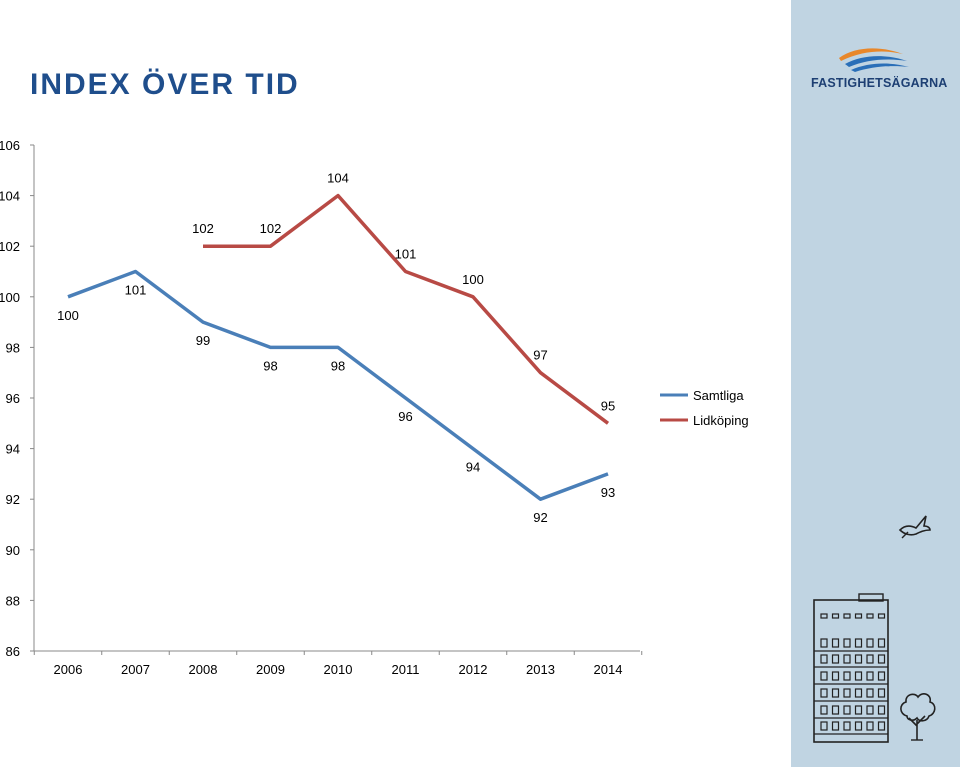 The image size is (960, 767). Describe the element at coordinates (721, 420) in the screenshot. I see `legend-label: Lidköping` at that location.